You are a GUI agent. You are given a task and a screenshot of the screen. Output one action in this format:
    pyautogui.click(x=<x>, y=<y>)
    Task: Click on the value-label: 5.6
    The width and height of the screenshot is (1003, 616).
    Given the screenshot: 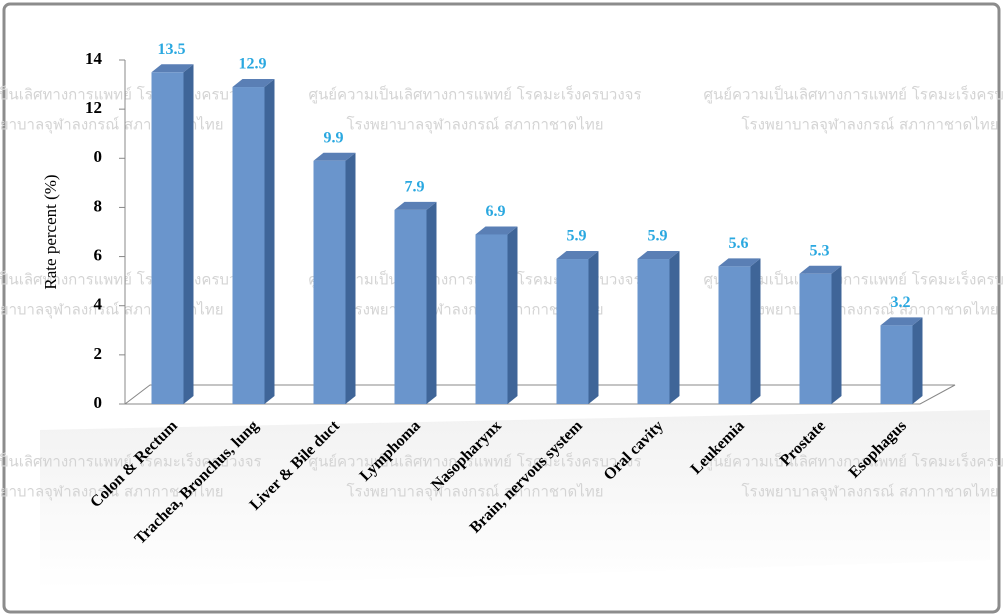 What is the action you would take?
    pyautogui.click(x=739, y=243)
    